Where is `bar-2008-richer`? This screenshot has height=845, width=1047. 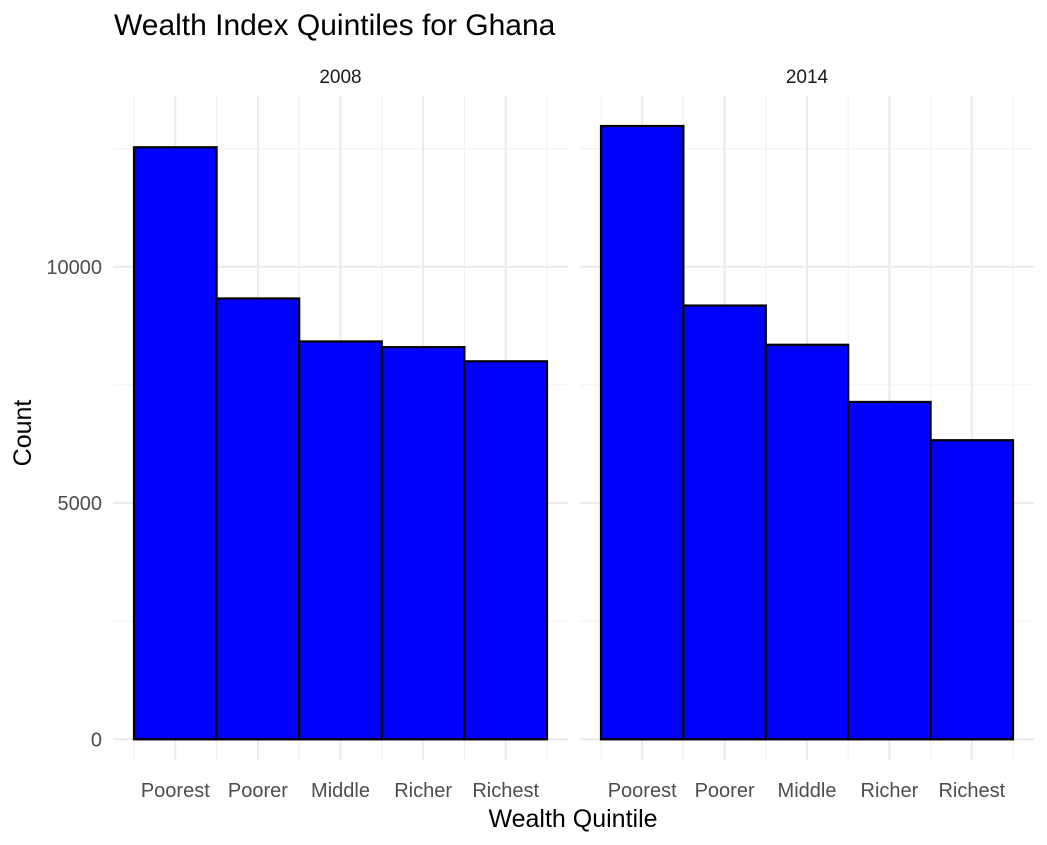
bar-2008-richer is located at coordinates (423, 543).